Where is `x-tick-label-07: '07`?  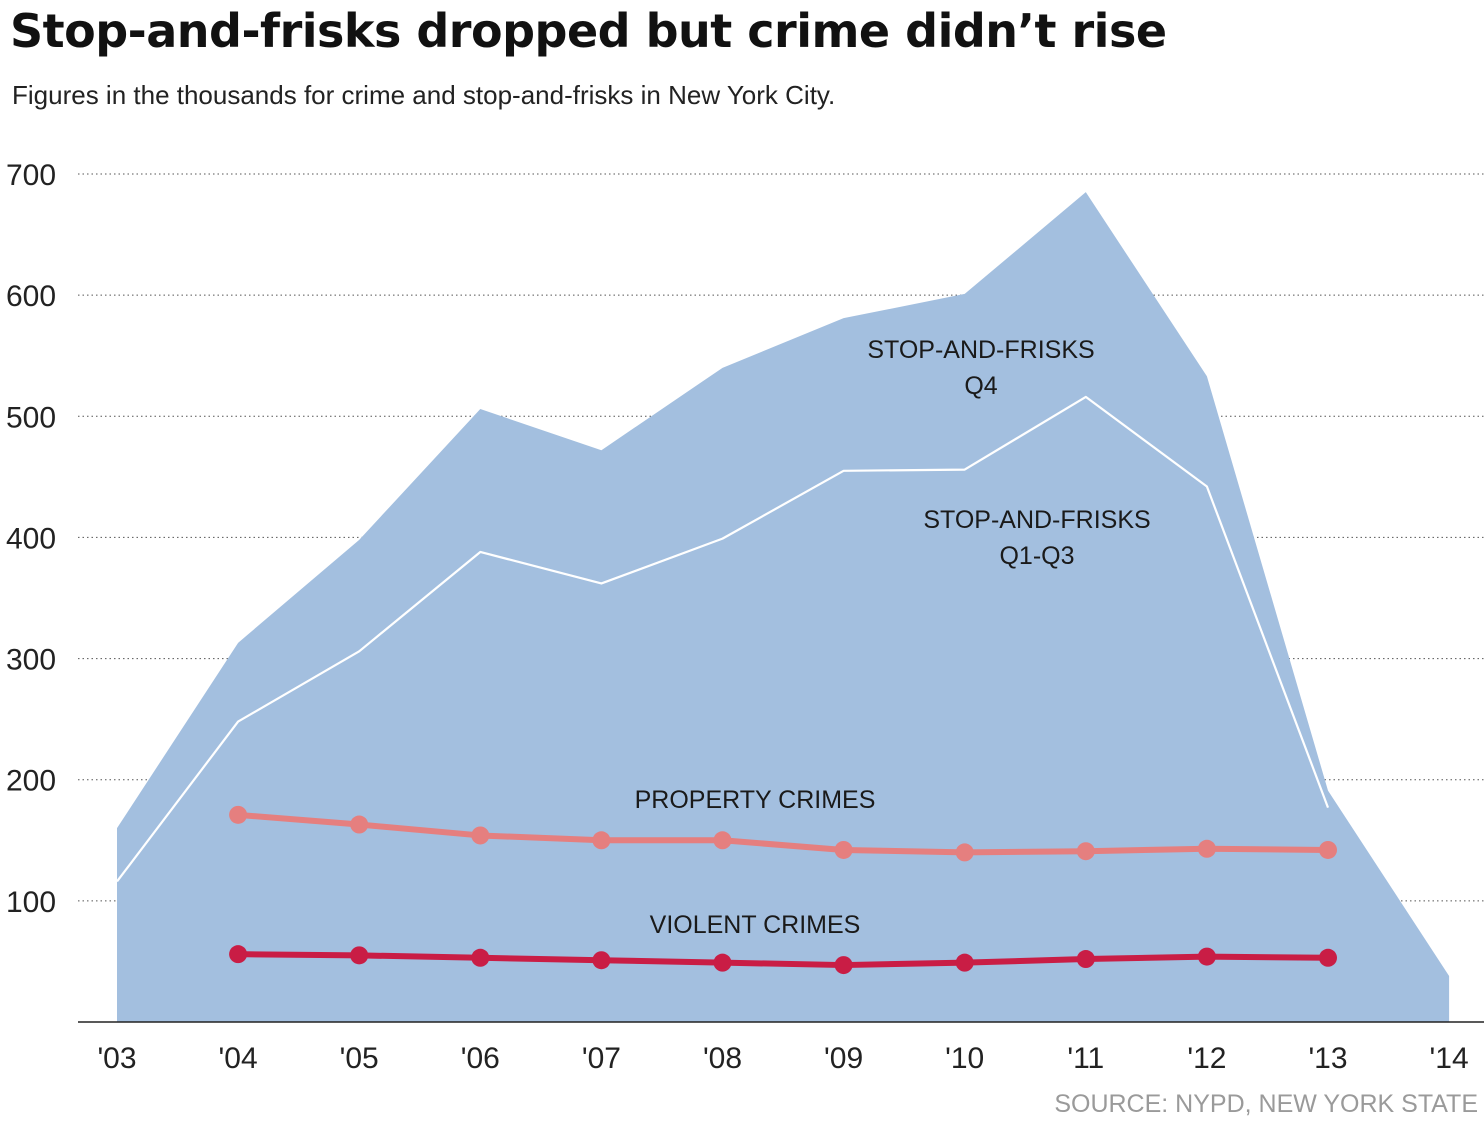 x-tick-label-07: '07 is located at coordinates (601, 1058).